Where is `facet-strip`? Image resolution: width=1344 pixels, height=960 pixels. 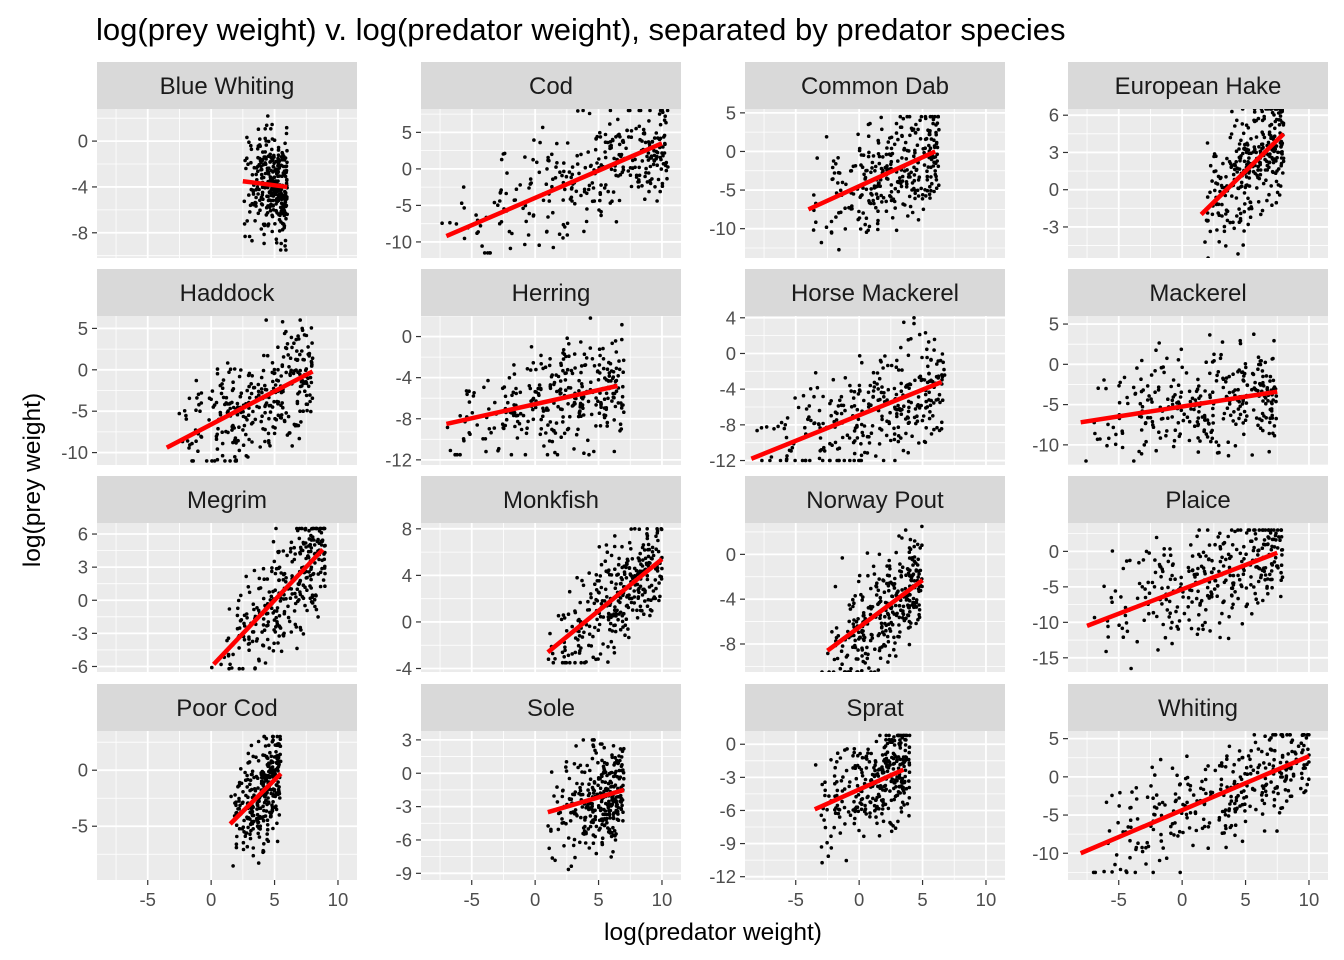
facet-strip is located at coordinates (875, 707).